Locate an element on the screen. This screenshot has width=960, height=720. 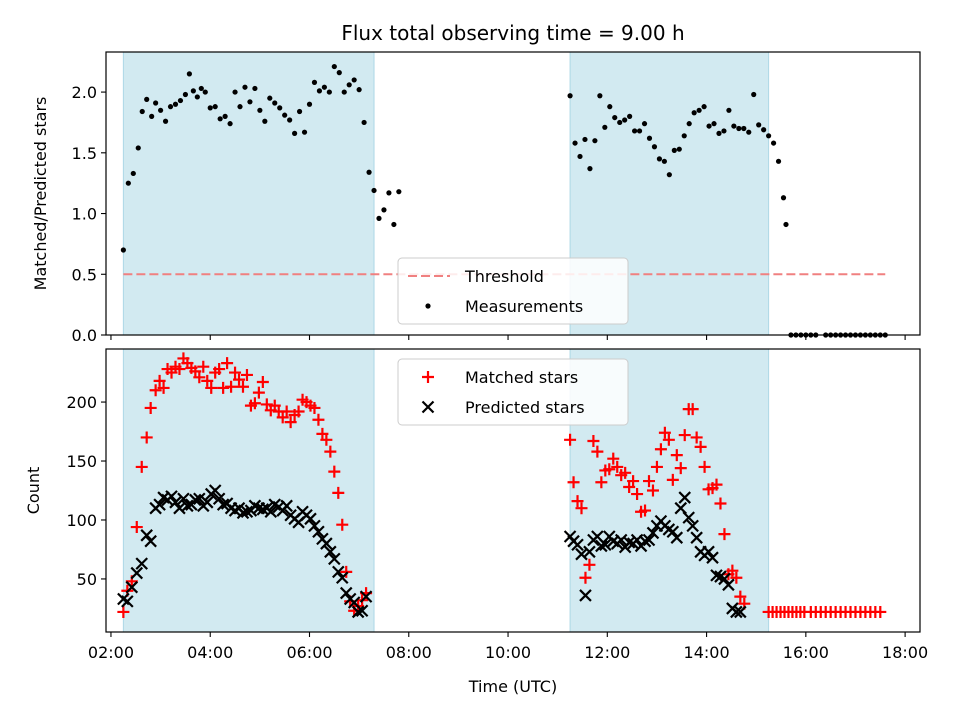
legend-box is located at coordinates (513, 291).